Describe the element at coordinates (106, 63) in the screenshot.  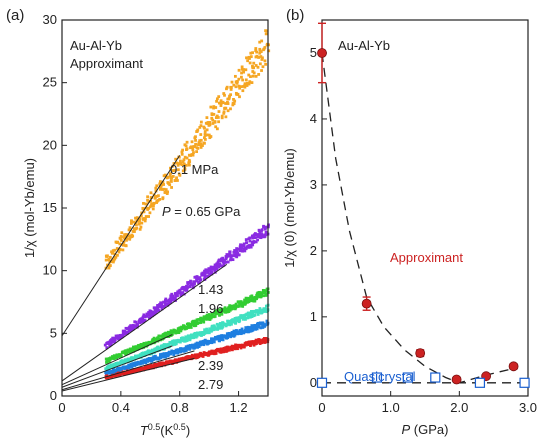
I see `panel-a-title-line2: Approximant` at that location.